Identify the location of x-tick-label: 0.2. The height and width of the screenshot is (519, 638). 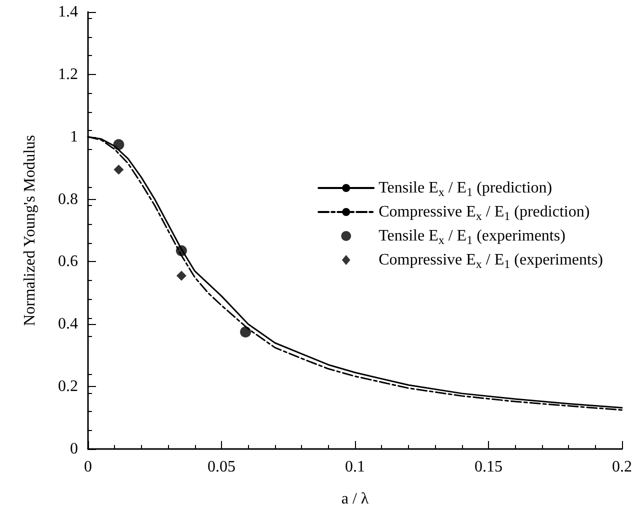
(622, 467).